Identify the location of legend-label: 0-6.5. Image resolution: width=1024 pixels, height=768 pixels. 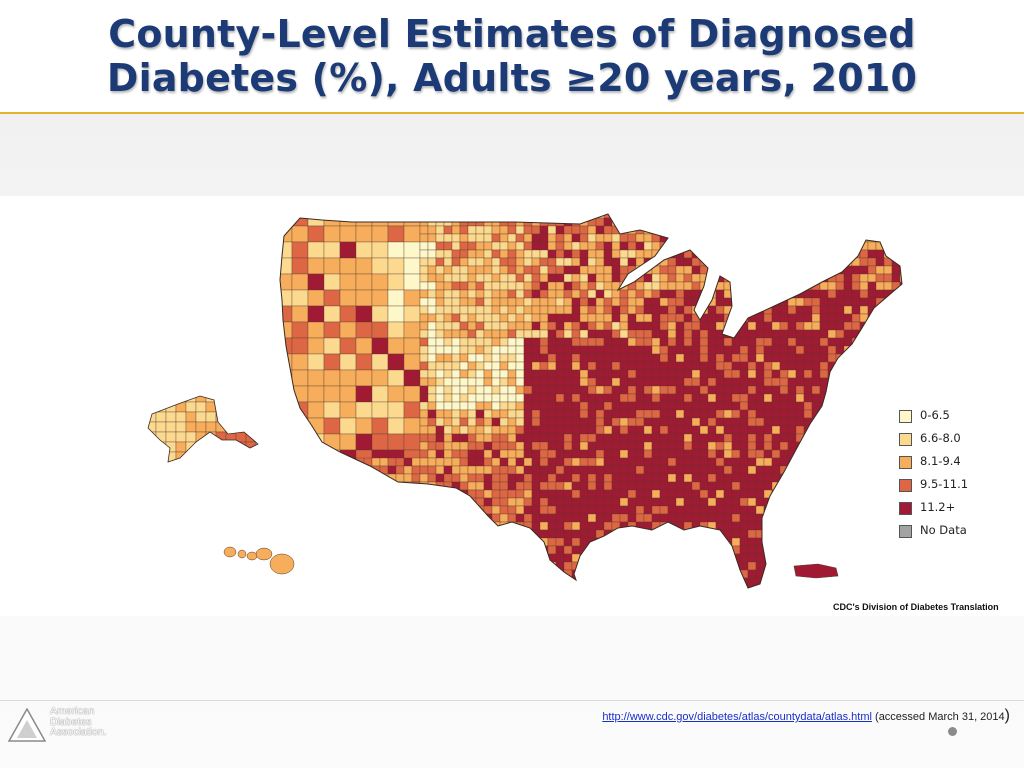
(935, 415).